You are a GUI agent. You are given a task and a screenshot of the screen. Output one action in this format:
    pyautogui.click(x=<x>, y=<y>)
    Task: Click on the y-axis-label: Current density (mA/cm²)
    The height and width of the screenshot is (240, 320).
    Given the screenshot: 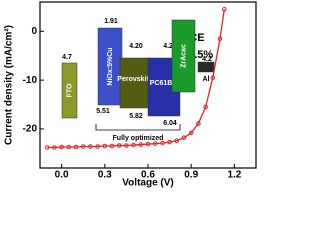 What is the action you would take?
    pyautogui.click(x=9, y=85)
    